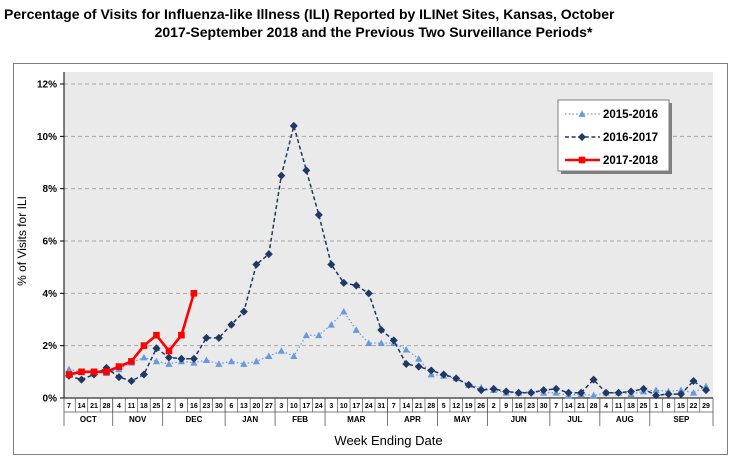 The width and height of the screenshot is (747, 469). I want to click on y-axis-ticks: 0% 2% 4% 6% 8% 10% 12%, so click(50, 242).